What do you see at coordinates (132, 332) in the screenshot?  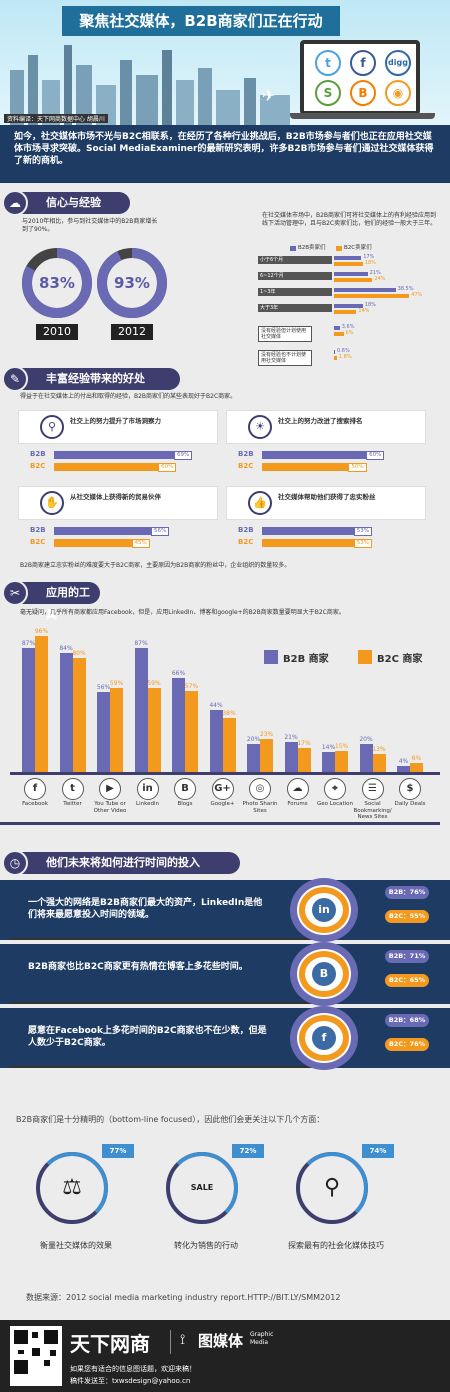 I see `year-2012: 2012` at bounding box center [132, 332].